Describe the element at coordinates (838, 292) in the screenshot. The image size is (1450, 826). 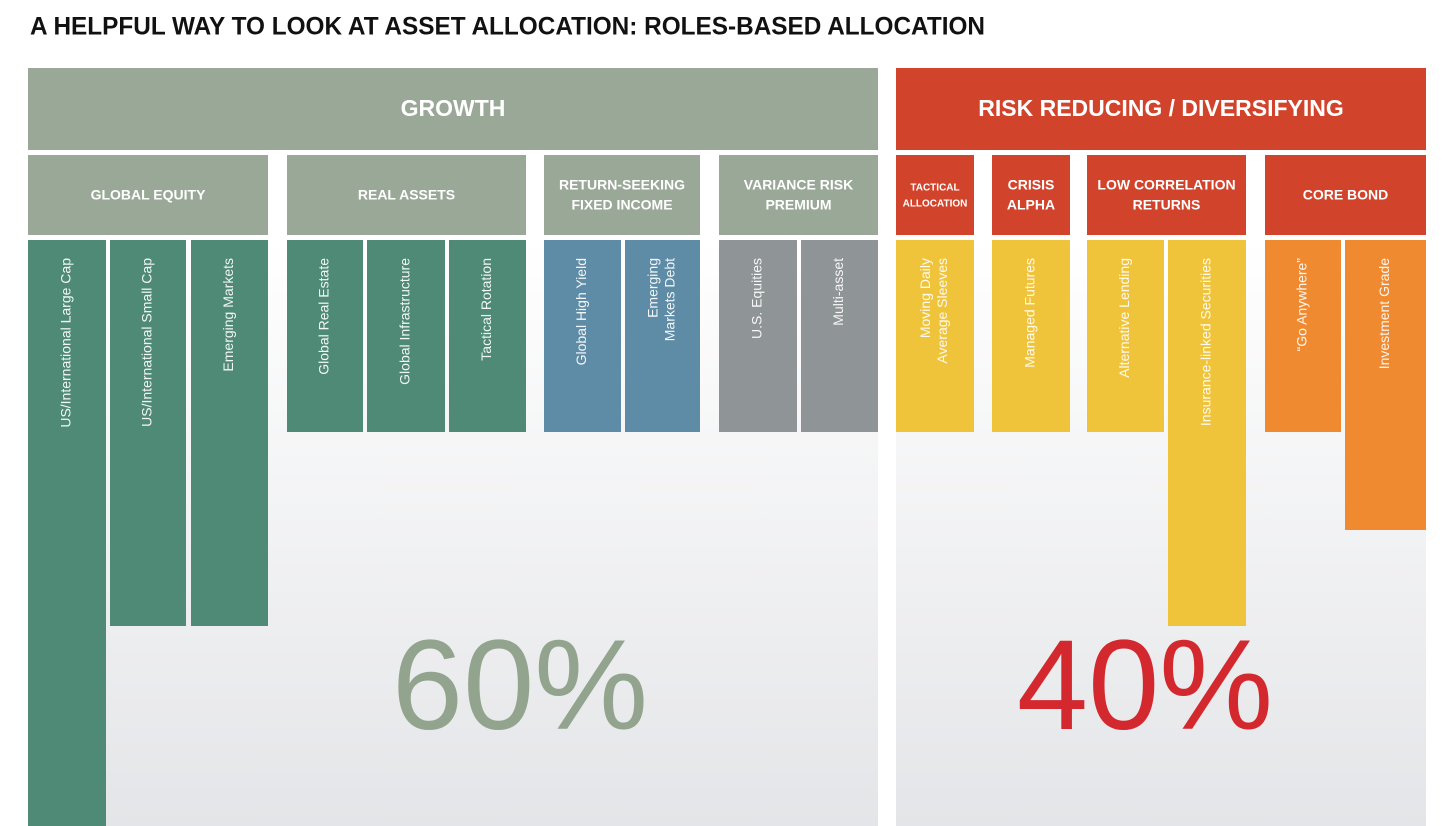
I see `item-label: Multi-asset` at that location.